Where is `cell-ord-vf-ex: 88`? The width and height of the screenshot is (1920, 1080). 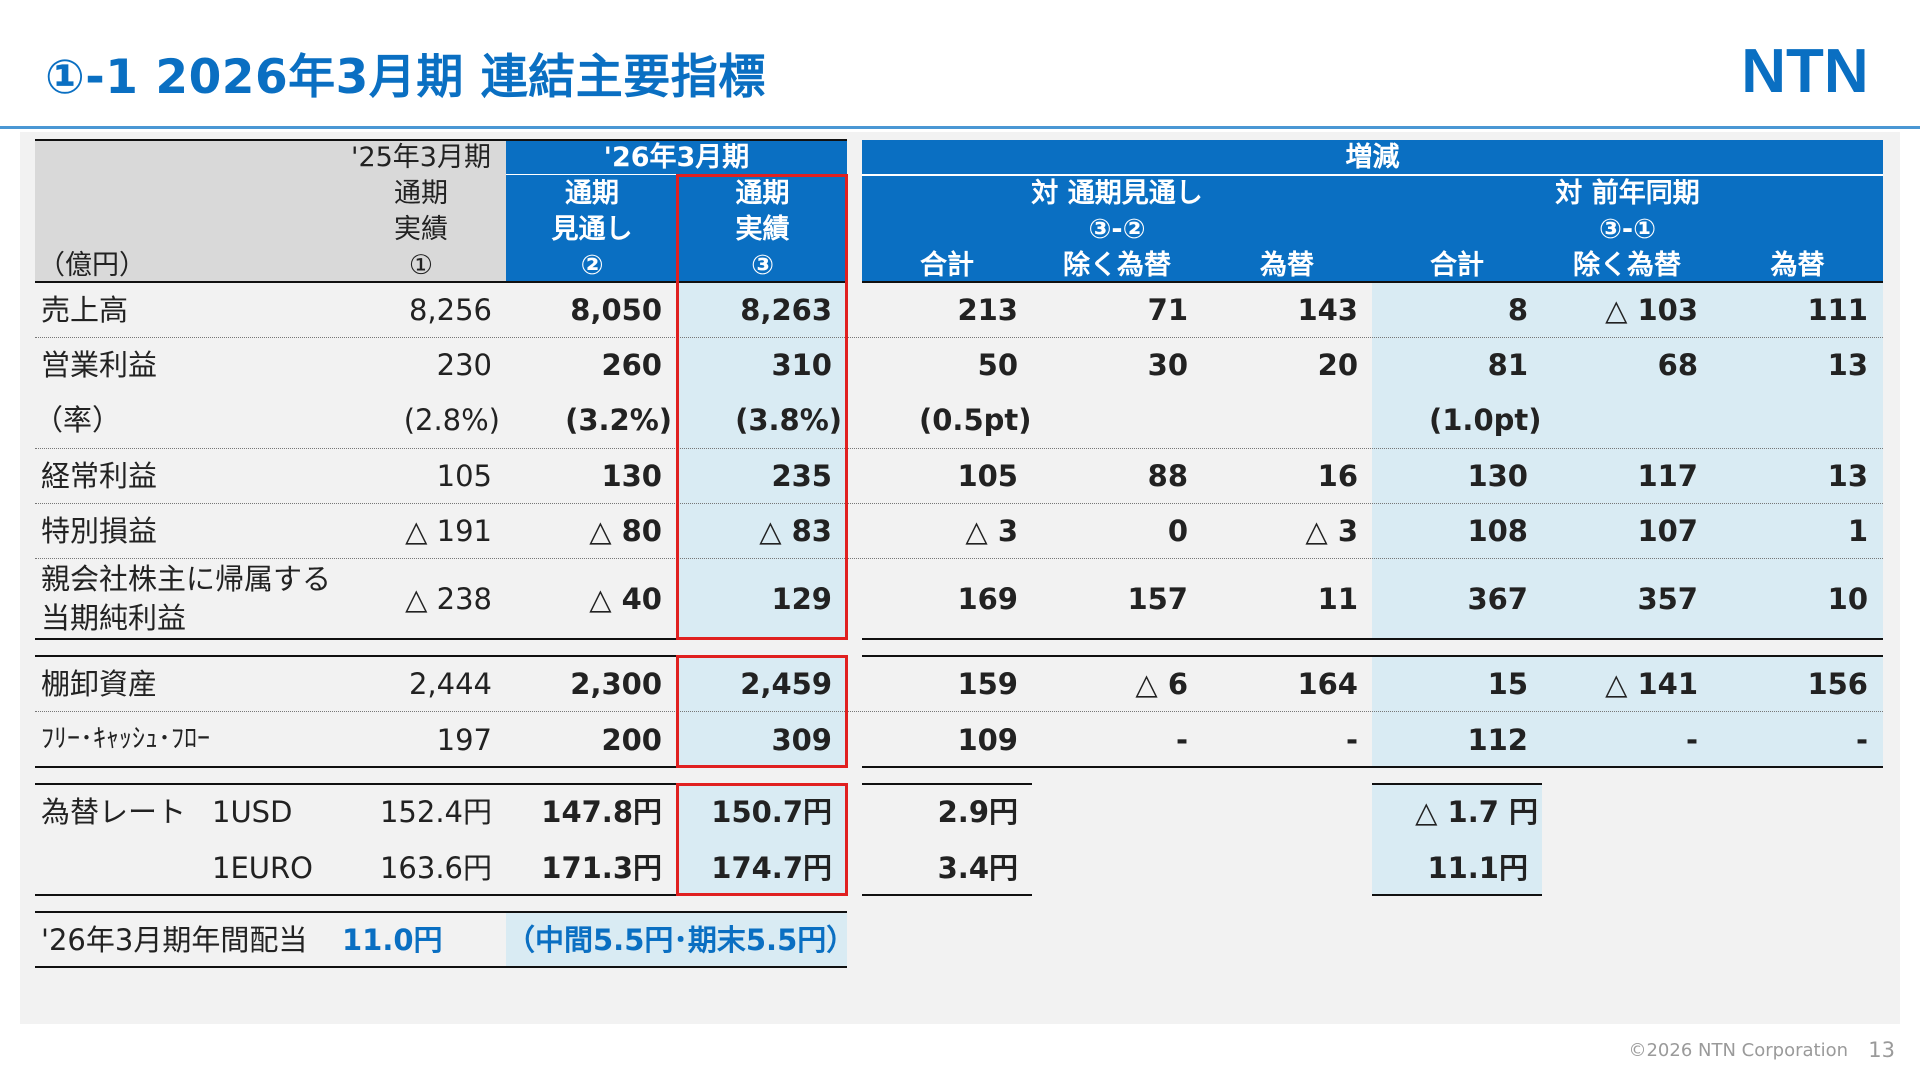 cell-ord-vf-ex: 88 is located at coordinates (1167, 476).